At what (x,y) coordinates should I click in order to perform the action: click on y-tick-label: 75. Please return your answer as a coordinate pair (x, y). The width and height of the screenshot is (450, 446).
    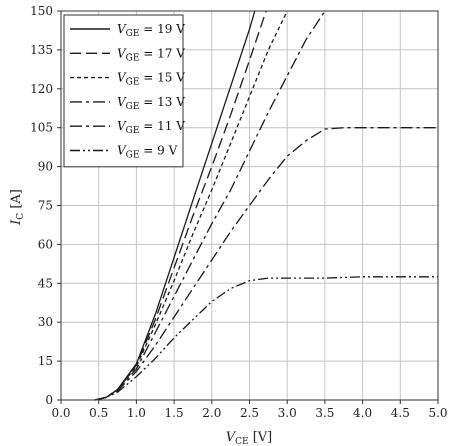
    Looking at the image, I should click on (45, 206).